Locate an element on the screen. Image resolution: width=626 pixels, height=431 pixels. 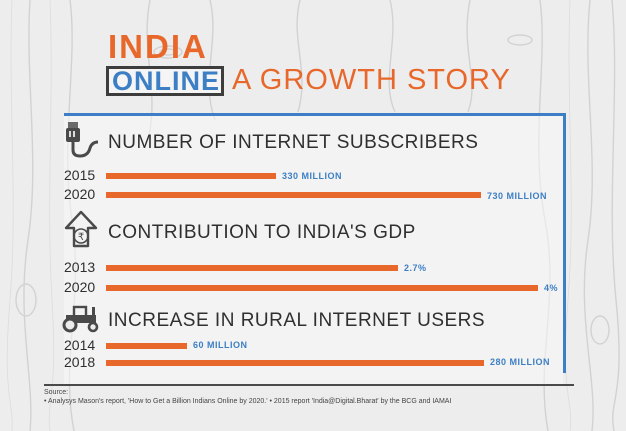
data-label: 2.7% is located at coordinates (415, 268).